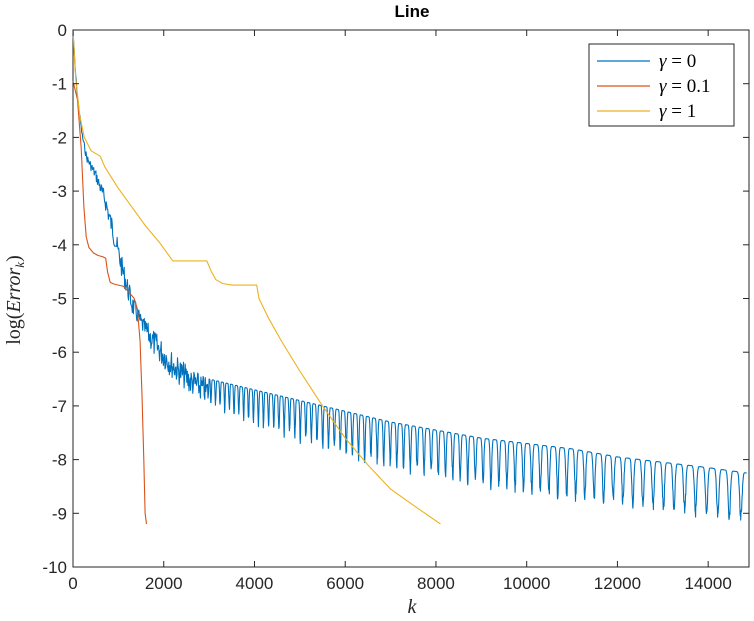  Describe the element at coordinates (59, 299) in the screenshot. I see `y-tick-label: -5` at that location.